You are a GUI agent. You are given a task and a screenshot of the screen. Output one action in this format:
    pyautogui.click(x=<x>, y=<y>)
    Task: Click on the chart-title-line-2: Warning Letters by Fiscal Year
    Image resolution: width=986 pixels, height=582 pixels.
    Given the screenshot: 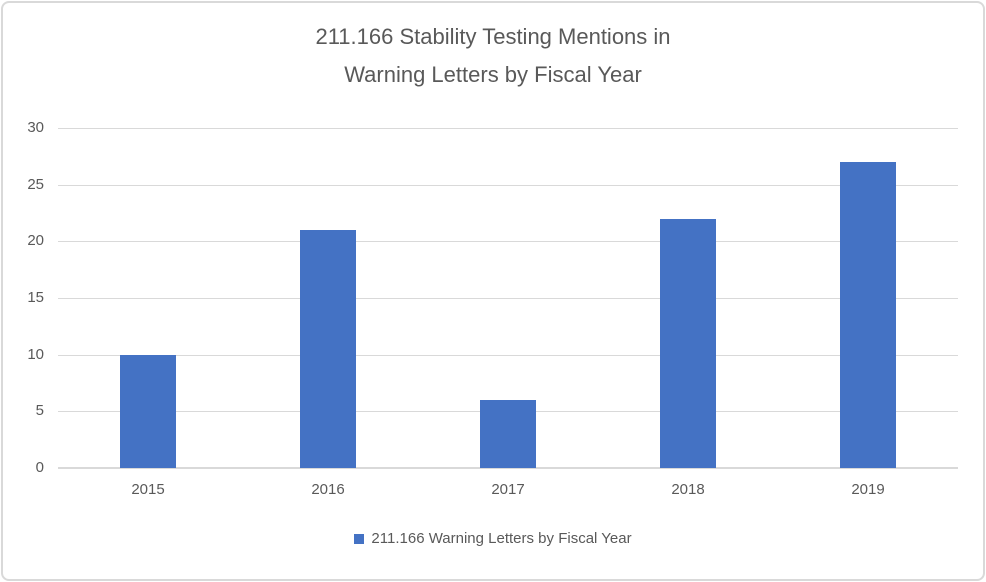 What is the action you would take?
    pyautogui.click(x=493, y=74)
    